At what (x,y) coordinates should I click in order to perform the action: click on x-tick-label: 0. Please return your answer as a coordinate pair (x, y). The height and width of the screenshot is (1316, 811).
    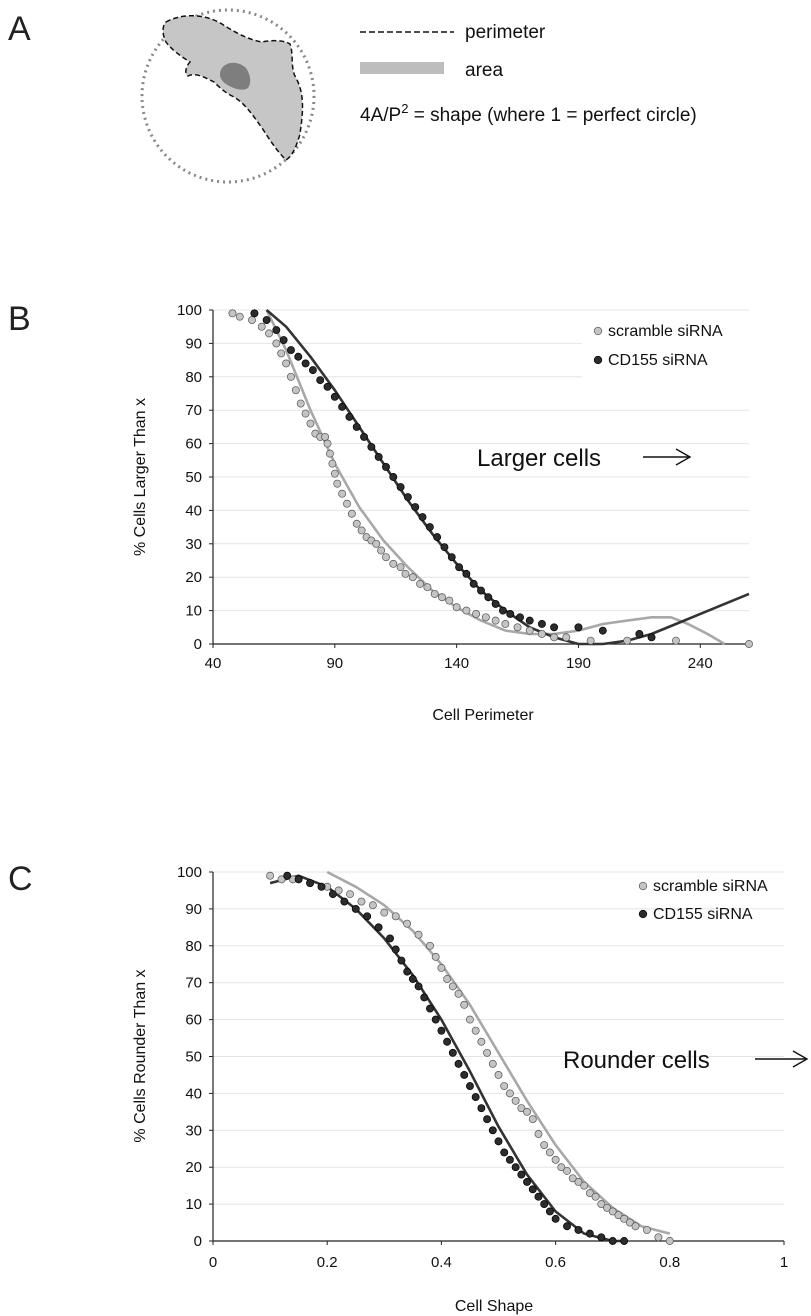
    Looking at the image, I should click on (213, 1262).